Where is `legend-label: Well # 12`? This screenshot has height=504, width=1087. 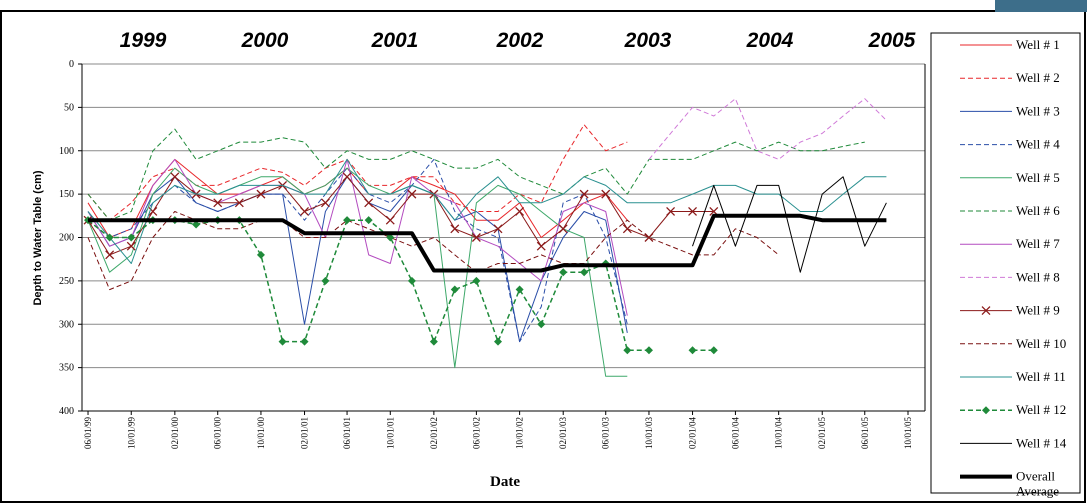
legend-label: Well # 12 is located at coordinates (1041, 409).